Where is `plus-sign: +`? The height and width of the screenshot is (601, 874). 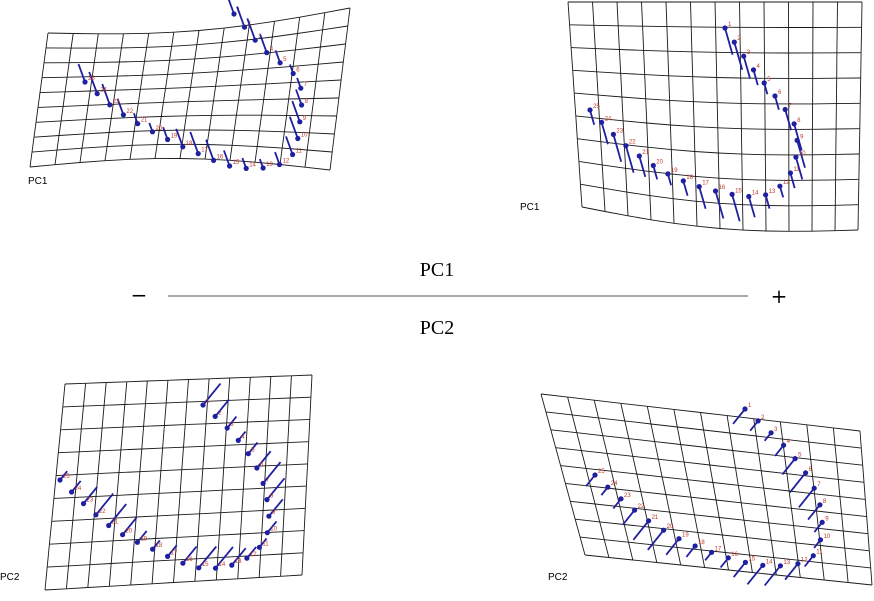 plus-sign: + is located at coordinates (779, 296).